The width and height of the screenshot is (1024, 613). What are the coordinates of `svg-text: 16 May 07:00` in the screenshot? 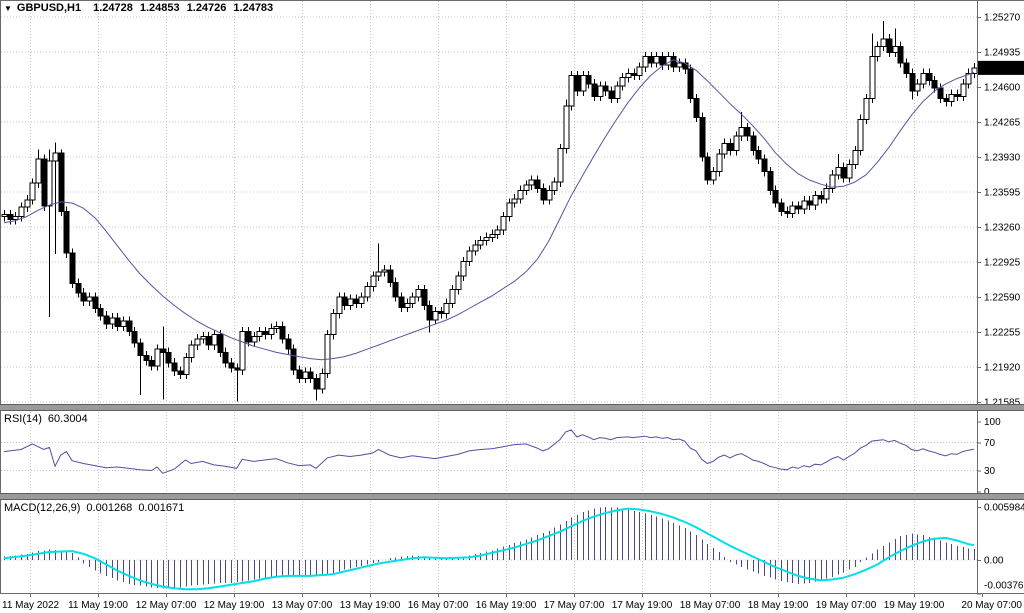 It's located at (438, 605).